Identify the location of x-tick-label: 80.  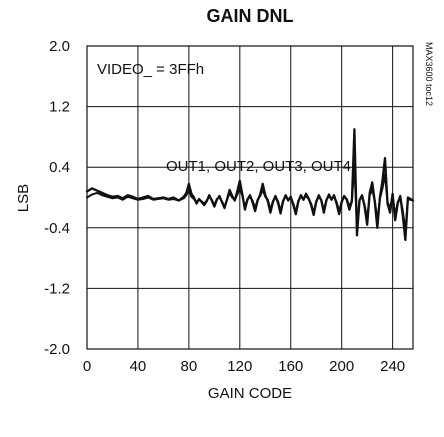
(189, 366).